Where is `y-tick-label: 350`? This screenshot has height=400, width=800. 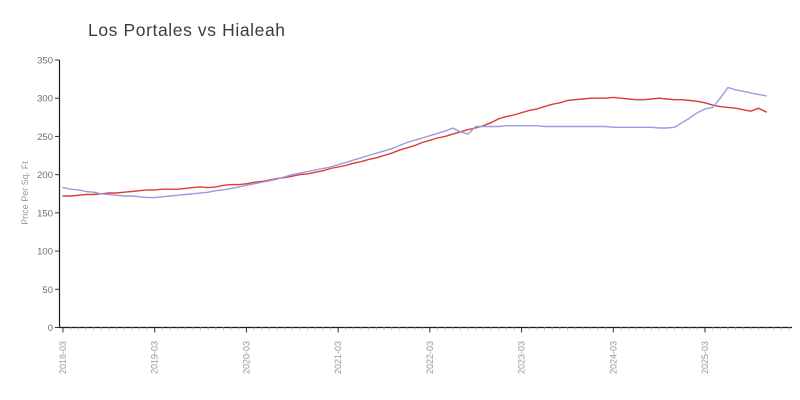 y-tick-label: 350 is located at coordinates (45, 61).